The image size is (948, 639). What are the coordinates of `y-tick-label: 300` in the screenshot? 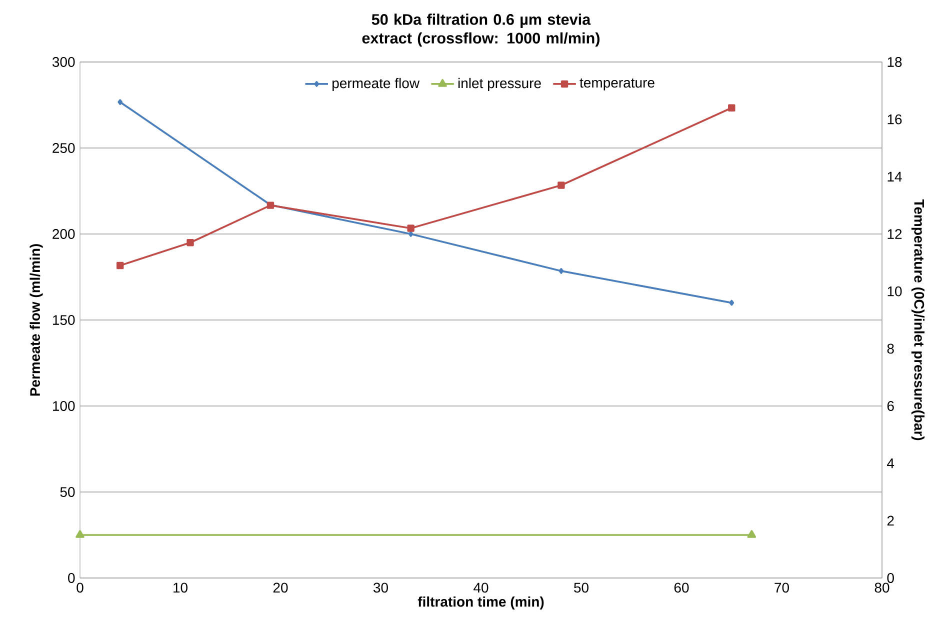 It's located at (63, 62).